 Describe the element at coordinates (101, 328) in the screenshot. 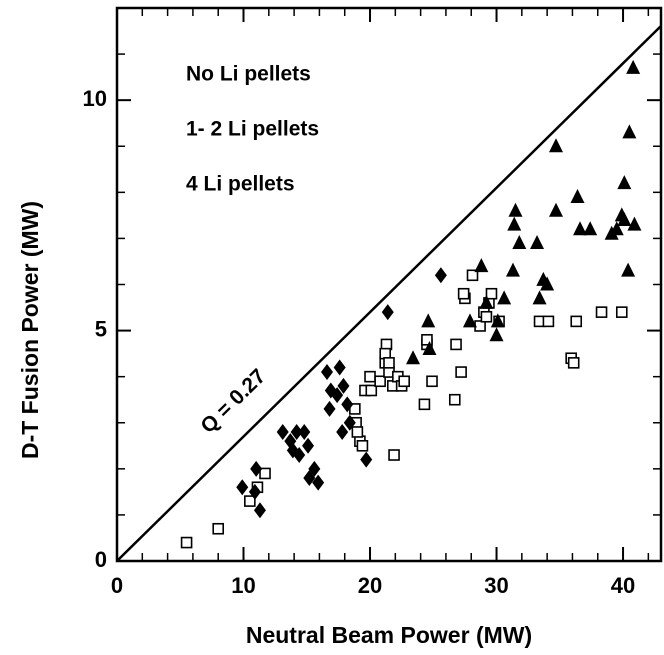

I see `y-tick-label: 5` at that location.